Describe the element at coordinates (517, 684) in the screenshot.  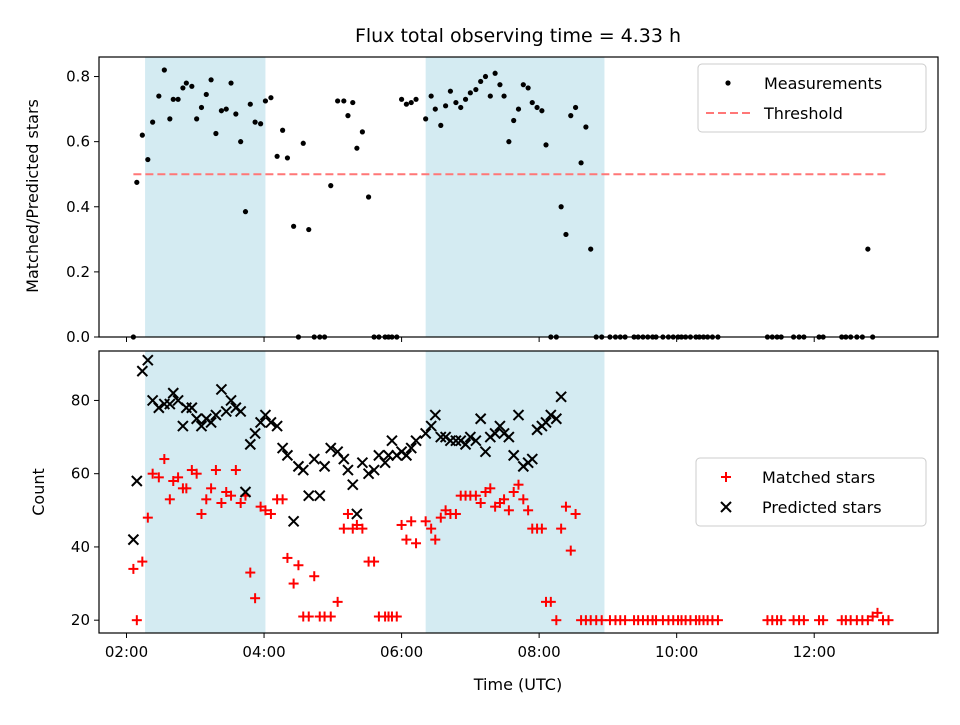
I see `x-axis-label: Time (UTC)` at that location.